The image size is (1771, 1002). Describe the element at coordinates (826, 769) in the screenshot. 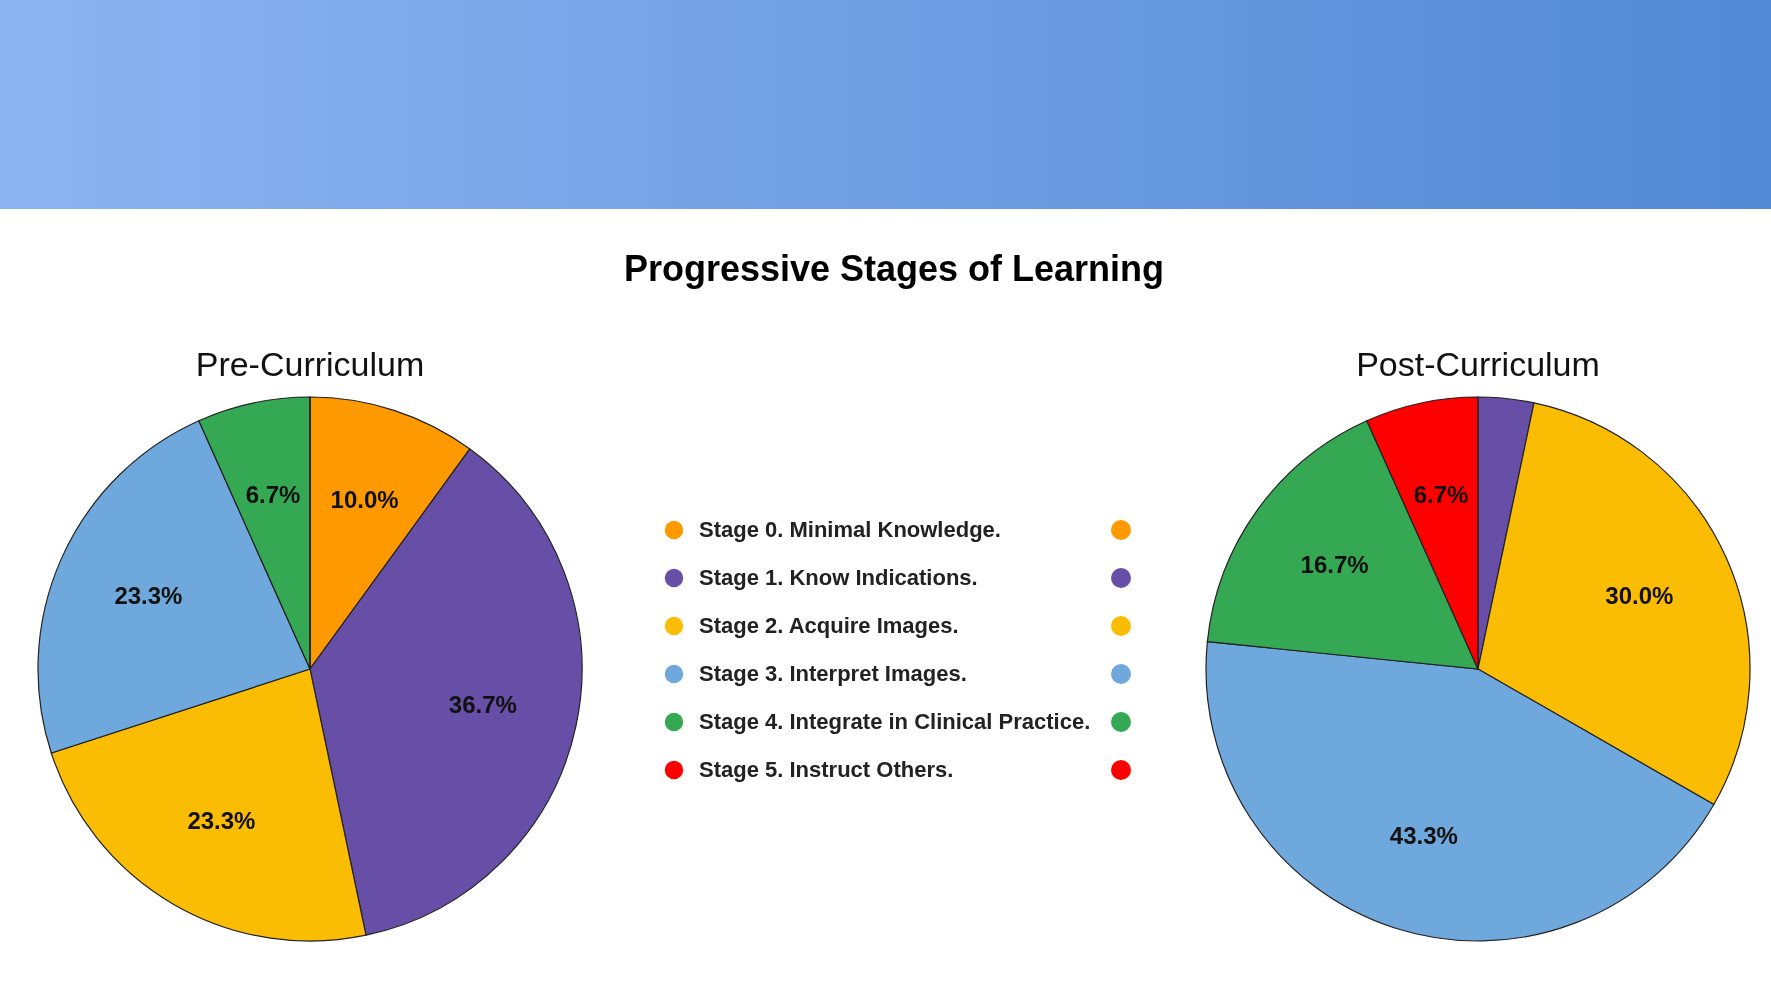

I see `legend-label: Stage 5. Instruct Others.` at that location.